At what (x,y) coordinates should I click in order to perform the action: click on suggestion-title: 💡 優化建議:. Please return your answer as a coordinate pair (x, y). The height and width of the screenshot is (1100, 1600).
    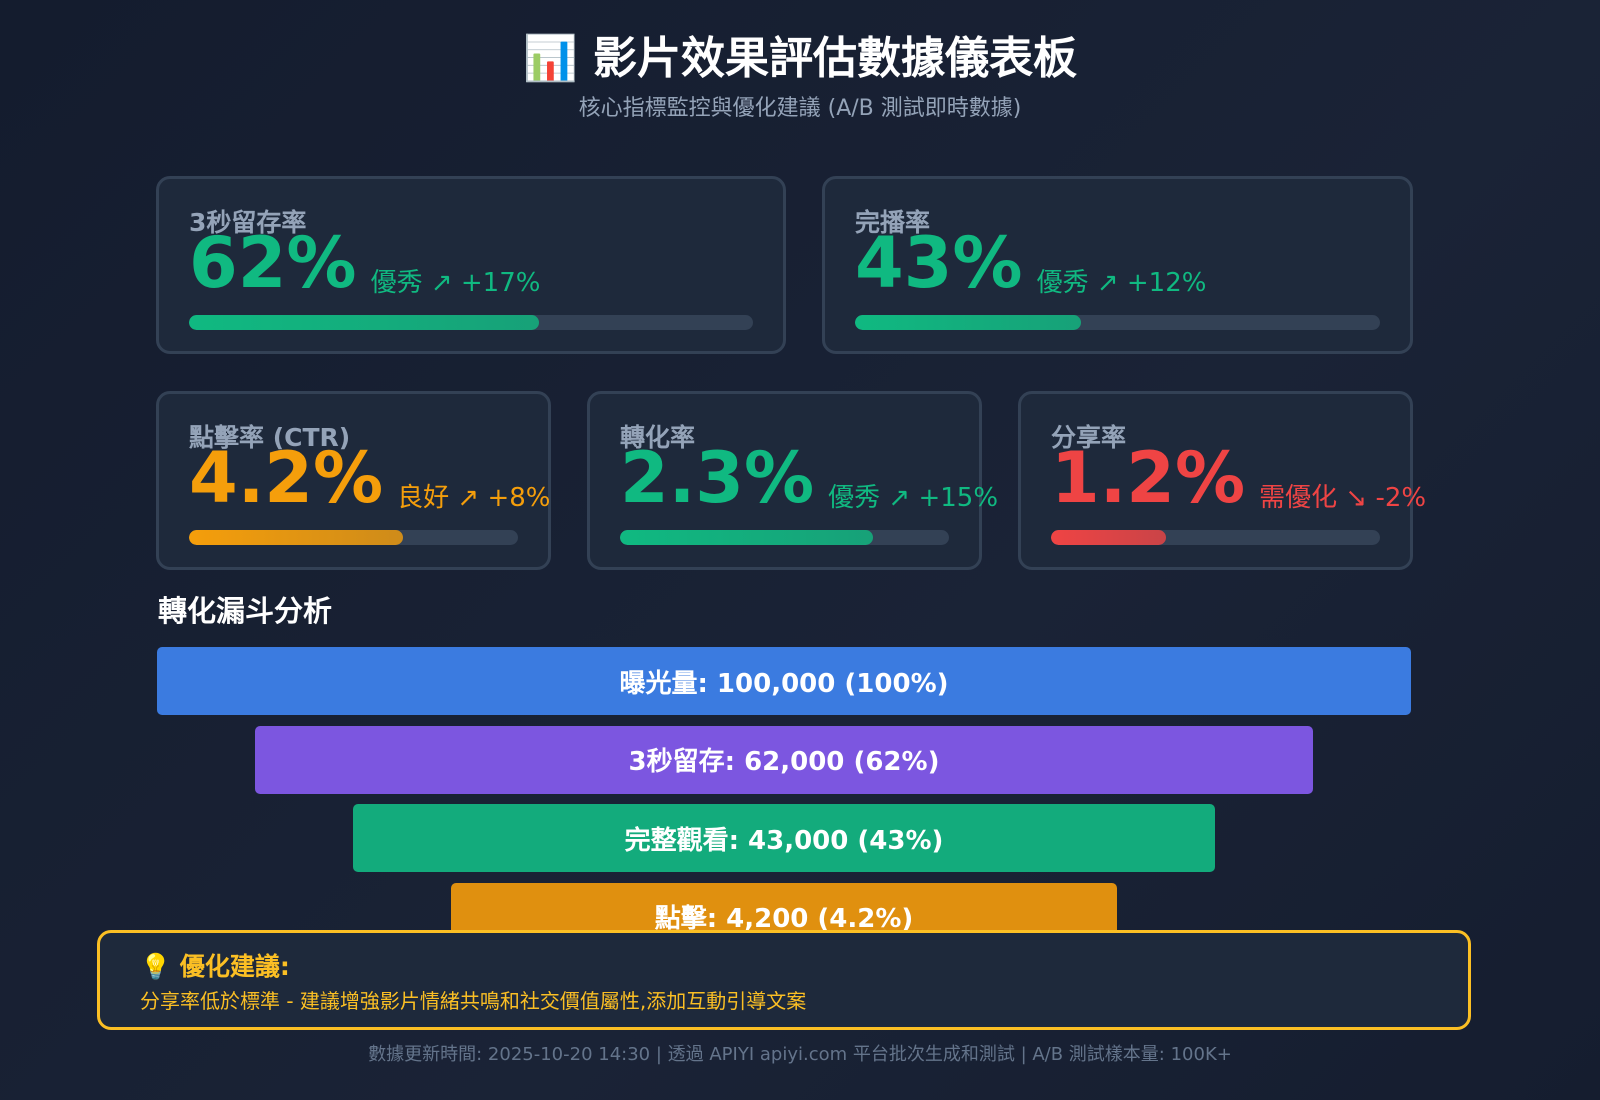
    Looking at the image, I should click on (215, 966).